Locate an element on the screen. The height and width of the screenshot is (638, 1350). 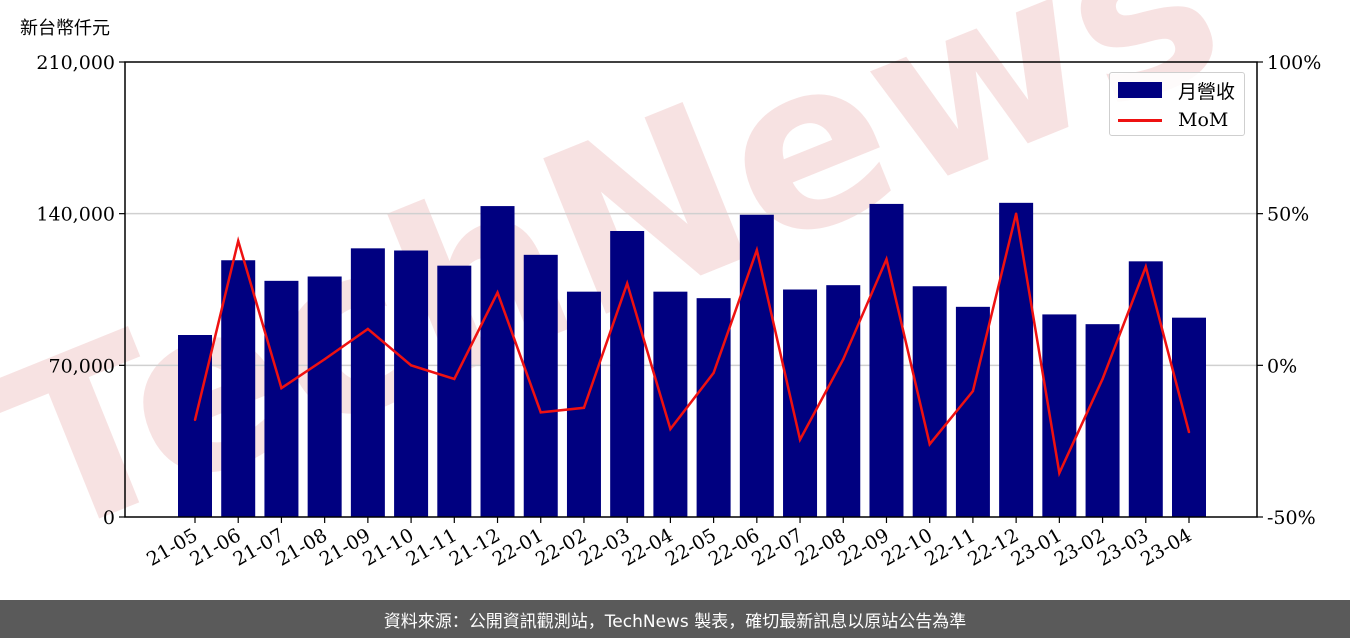
left-tick-label: 210,000 is located at coordinates (75, 63).